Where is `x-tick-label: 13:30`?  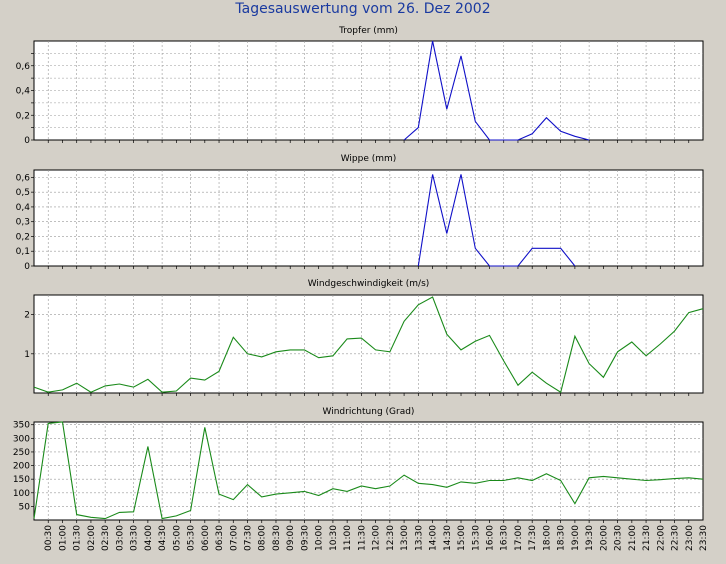
x-tick-label: 13:30 is located at coordinates (419, 538).